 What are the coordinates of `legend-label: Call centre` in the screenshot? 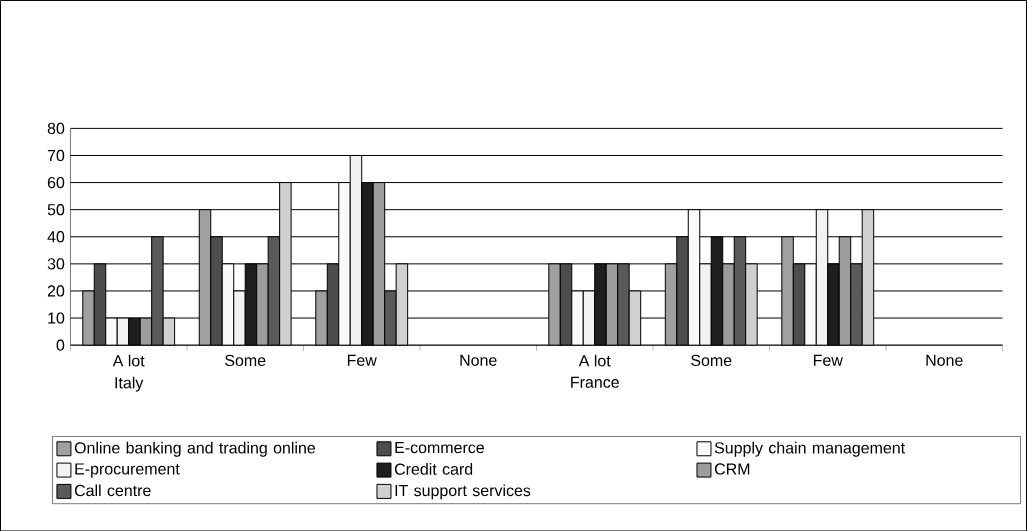 It's located at (112, 490).